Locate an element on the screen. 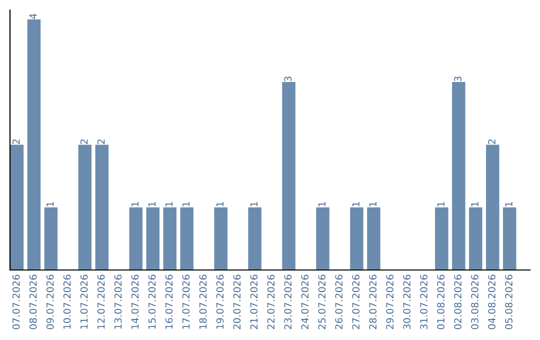  x-tick-label: 28.07.2026 is located at coordinates (373, 302).